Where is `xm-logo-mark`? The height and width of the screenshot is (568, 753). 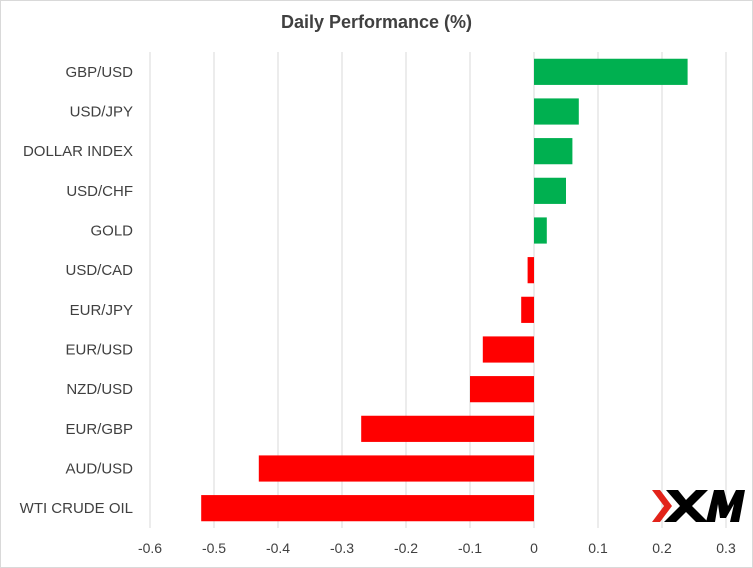
xm-logo-mark is located at coordinates (662, 506).